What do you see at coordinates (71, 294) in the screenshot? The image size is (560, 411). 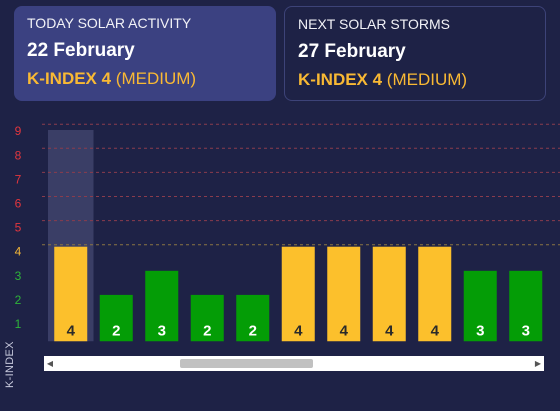 I see `bar-22-feb` at bounding box center [71, 294].